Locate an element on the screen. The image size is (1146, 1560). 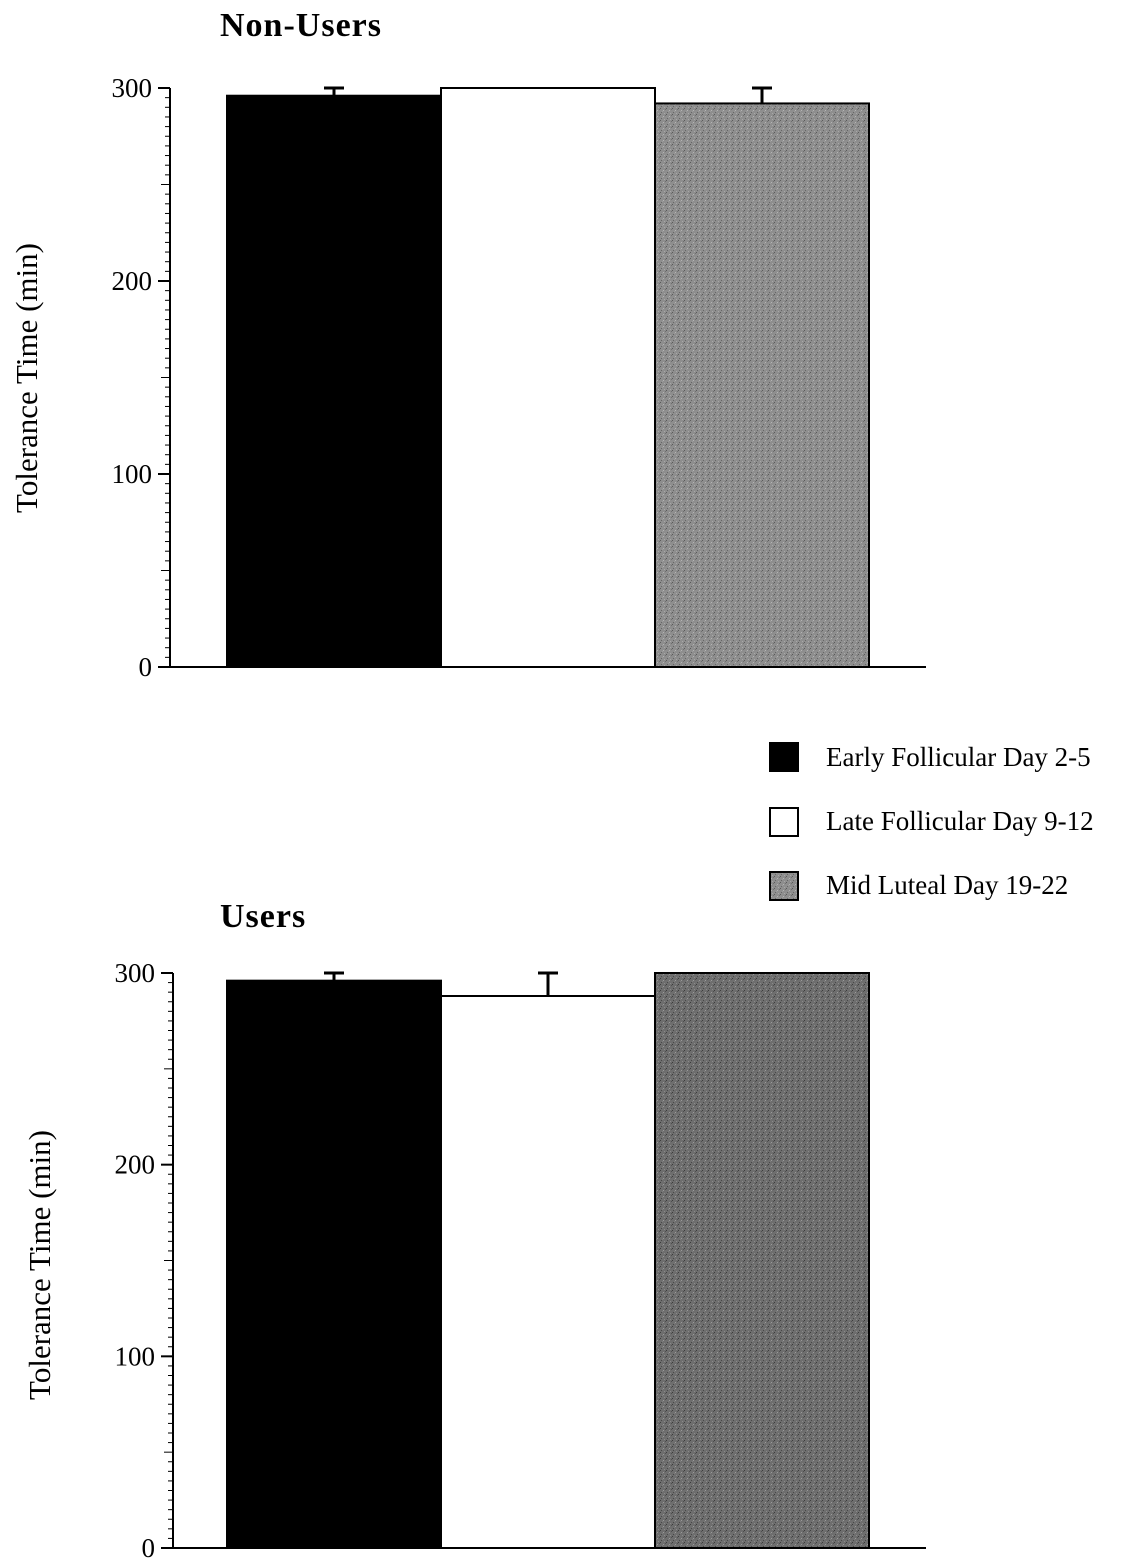
legend-label-late-follicular: Late Follicular Day 9-12 is located at coordinates (960, 821).